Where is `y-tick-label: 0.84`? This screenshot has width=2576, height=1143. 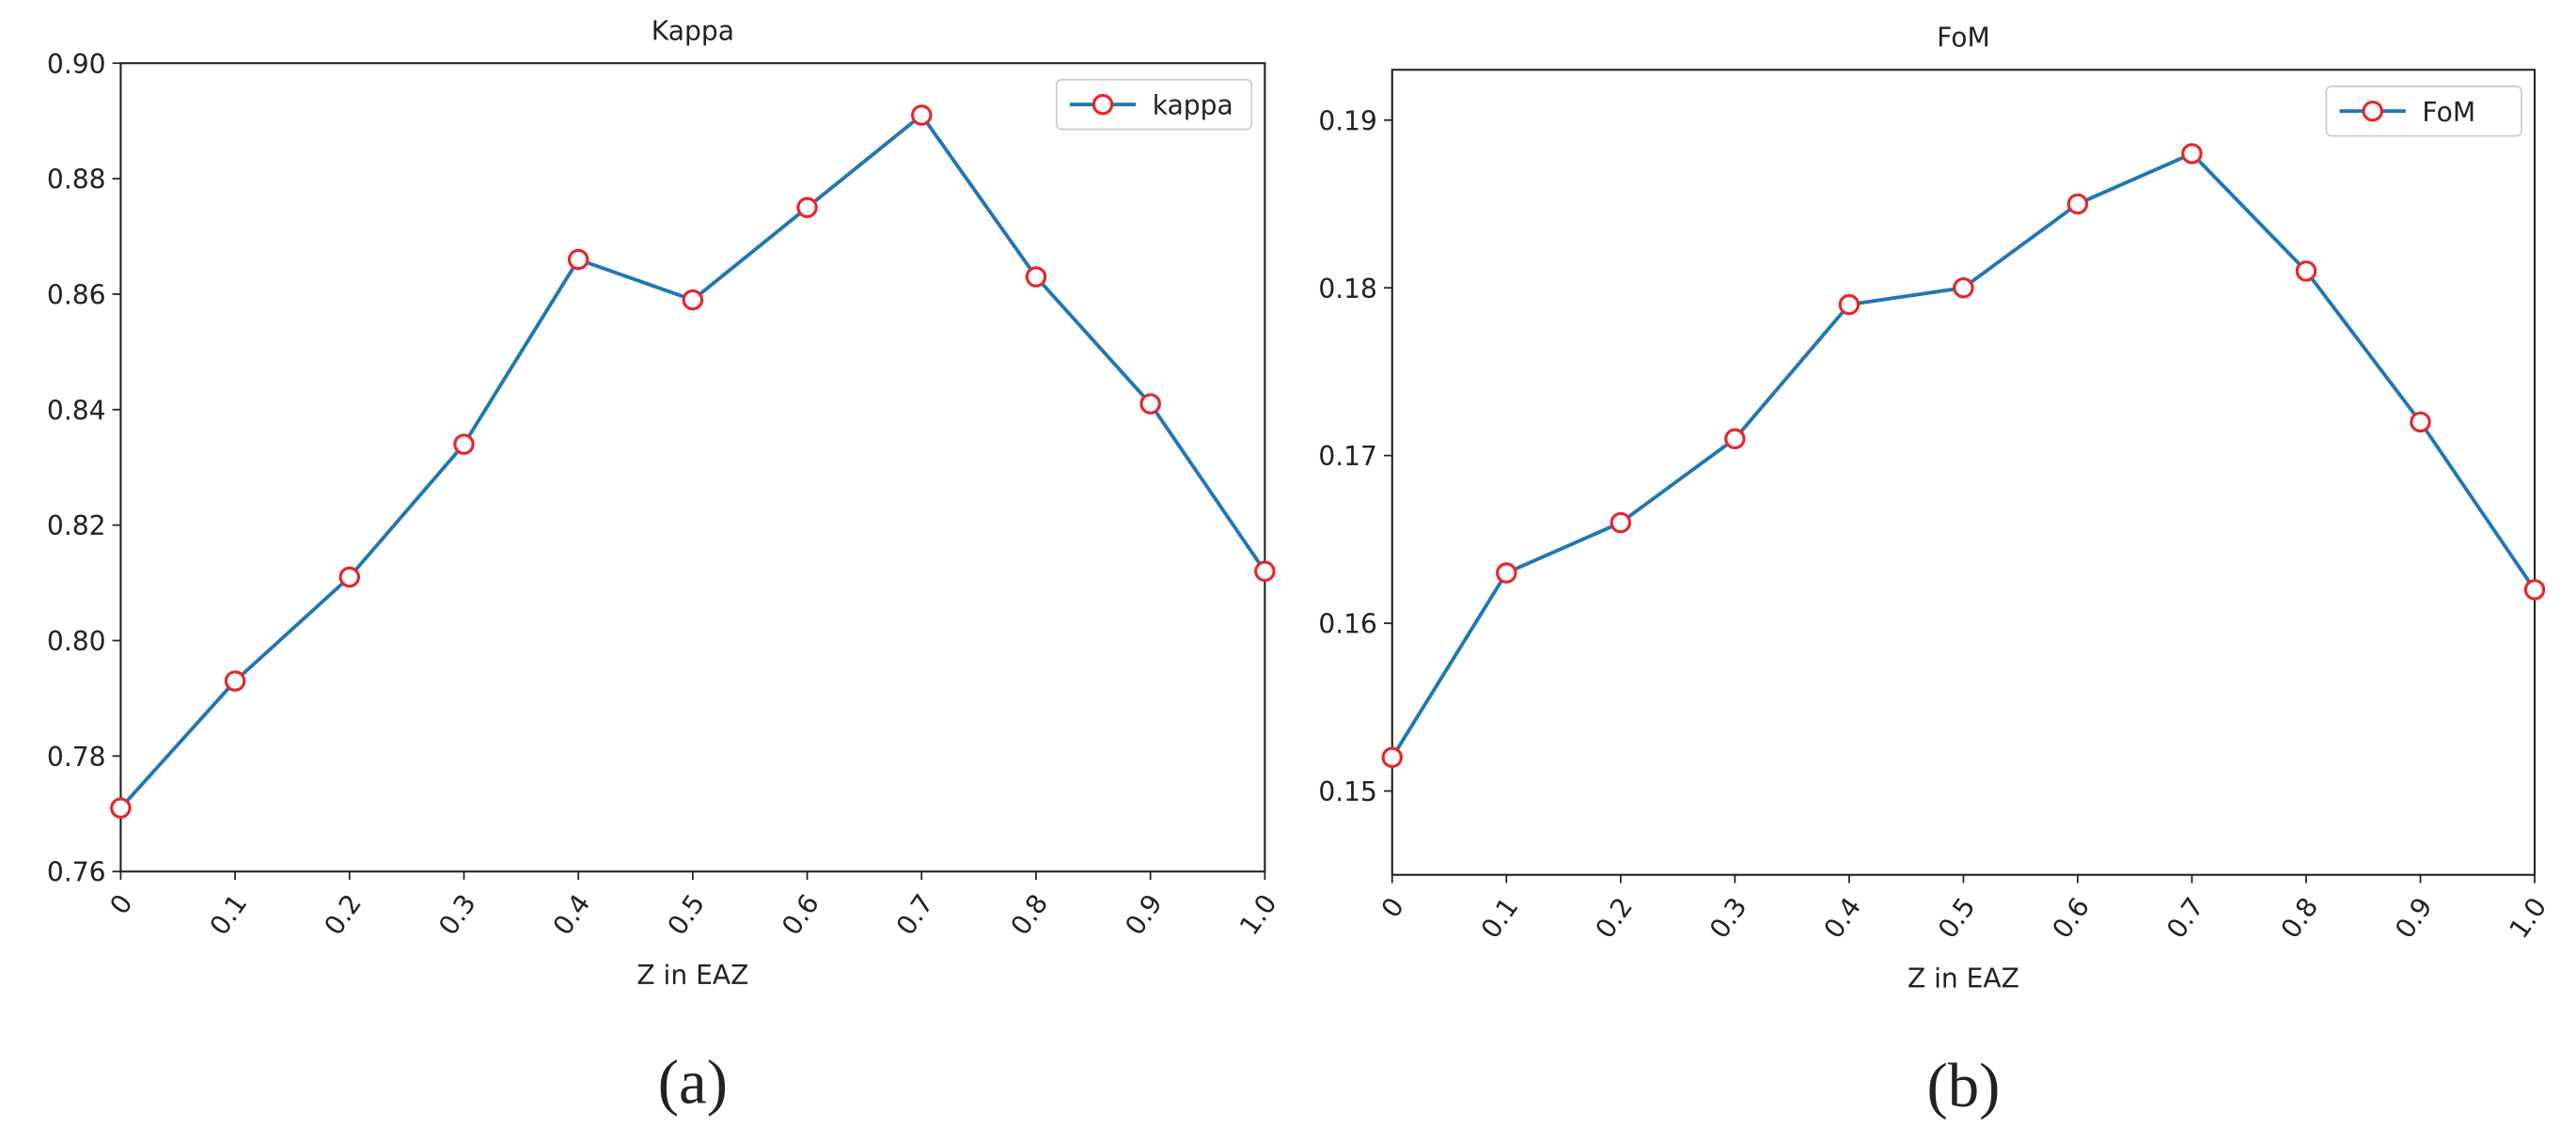
y-tick-label: 0.84 is located at coordinates (76, 410).